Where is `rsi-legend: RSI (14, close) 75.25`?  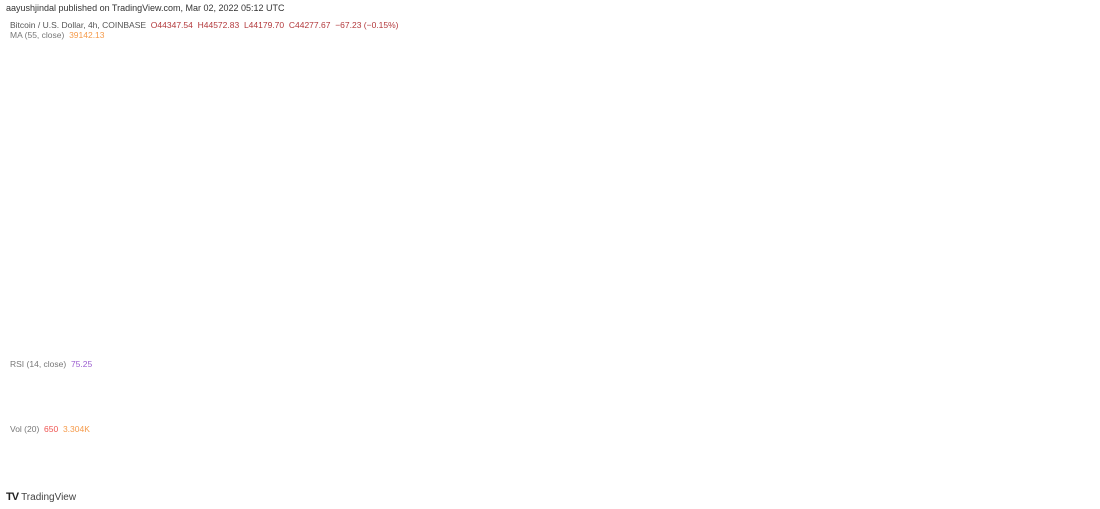 rsi-legend: RSI (14, close) 75.25 is located at coordinates (51, 364).